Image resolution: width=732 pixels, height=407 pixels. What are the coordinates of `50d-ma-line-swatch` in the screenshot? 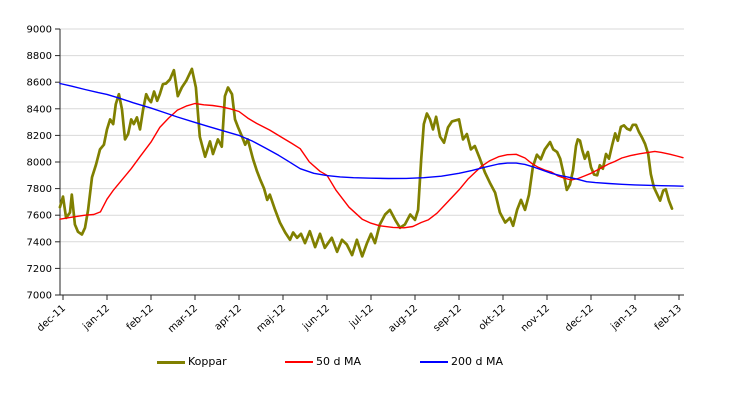 It's located at (299, 362).